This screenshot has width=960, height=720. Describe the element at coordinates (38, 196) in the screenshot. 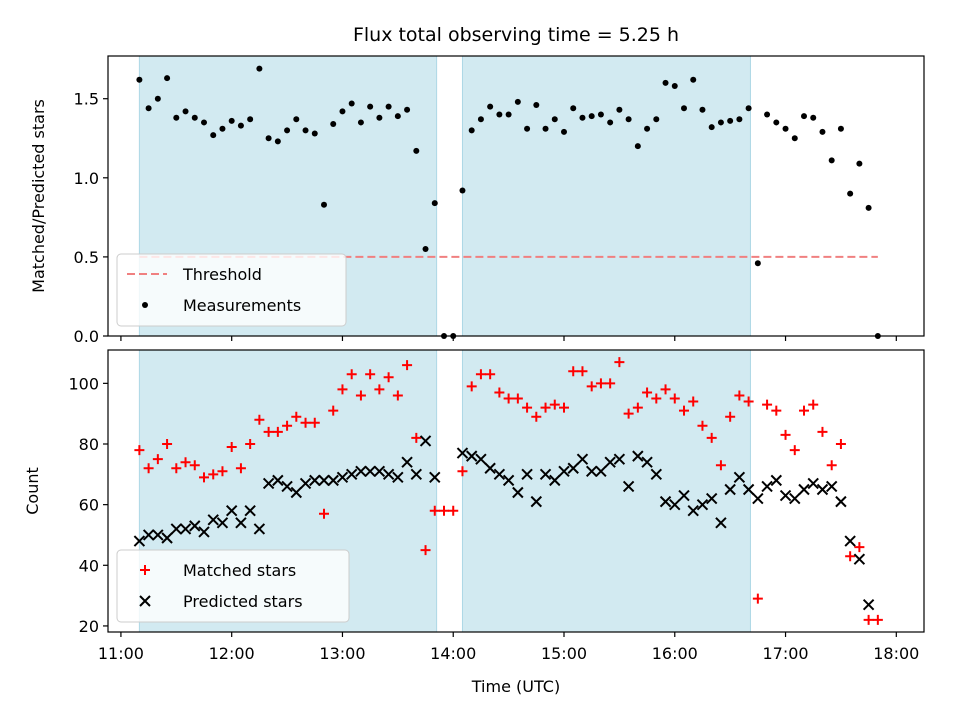

I see `y-axis-label: Matched/Predicted stars` at that location.